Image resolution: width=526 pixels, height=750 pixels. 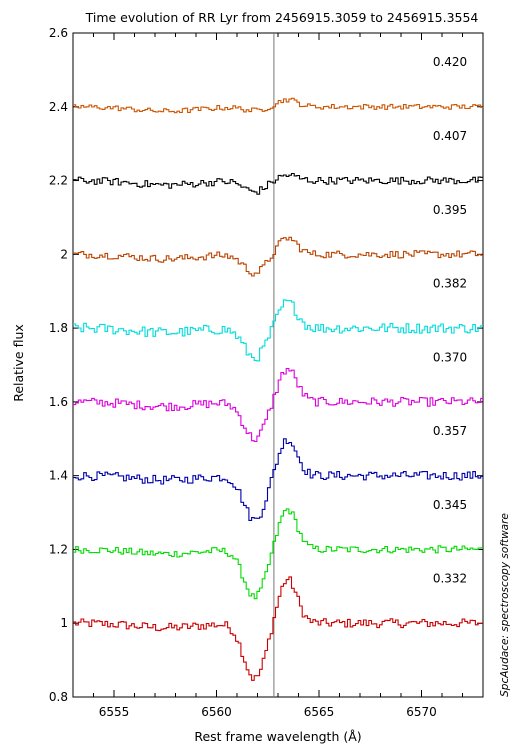 What do you see at coordinates (58, 697) in the screenshot?
I see `y-tick-label: 0.8` at bounding box center [58, 697].